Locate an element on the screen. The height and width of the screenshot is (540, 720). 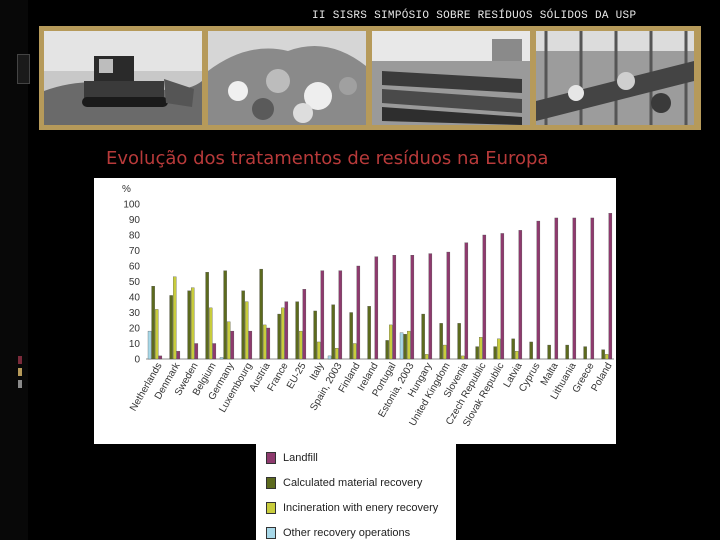
bar-landfill-portugal is located at coordinates (394, 307).